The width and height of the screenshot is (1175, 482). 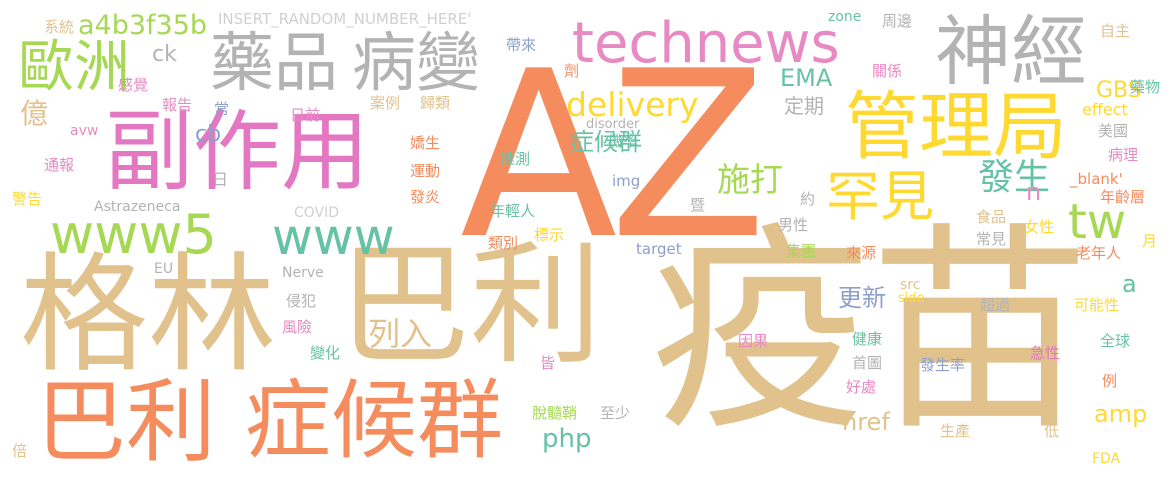 What do you see at coordinates (1097, 305) in the screenshot?
I see `word: 可能性` at bounding box center [1097, 305].